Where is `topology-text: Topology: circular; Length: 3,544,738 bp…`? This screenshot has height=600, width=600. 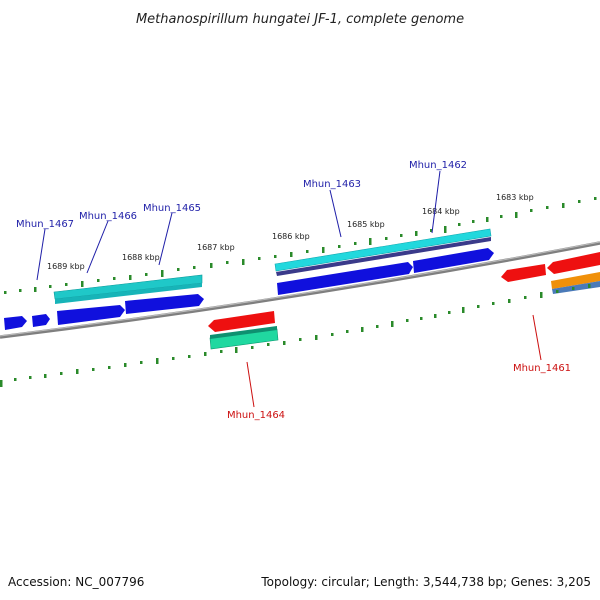 topology-text: Topology: circular; Length: 3,544,738 bp… is located at coordinates (425, 582).